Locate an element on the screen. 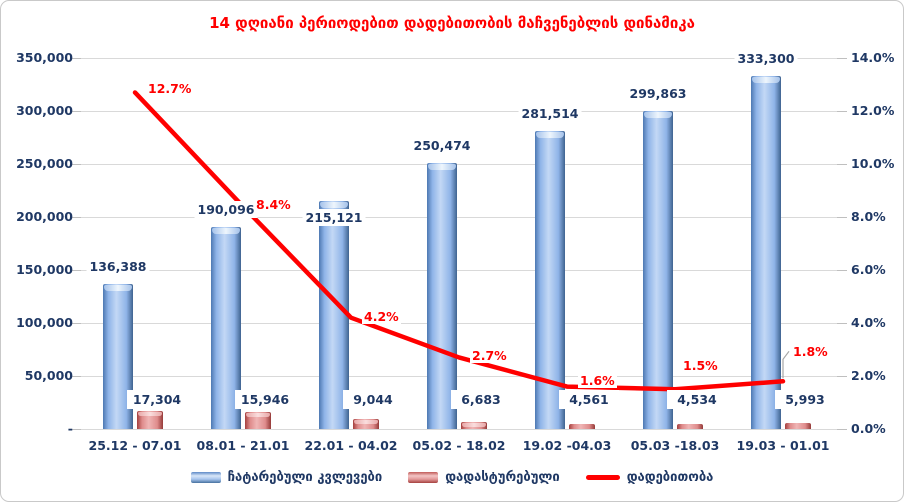 Image resolution: width=904 pixels, height=502 pixels. line-point-label: 4.2% is located at coordinates (381, 316).